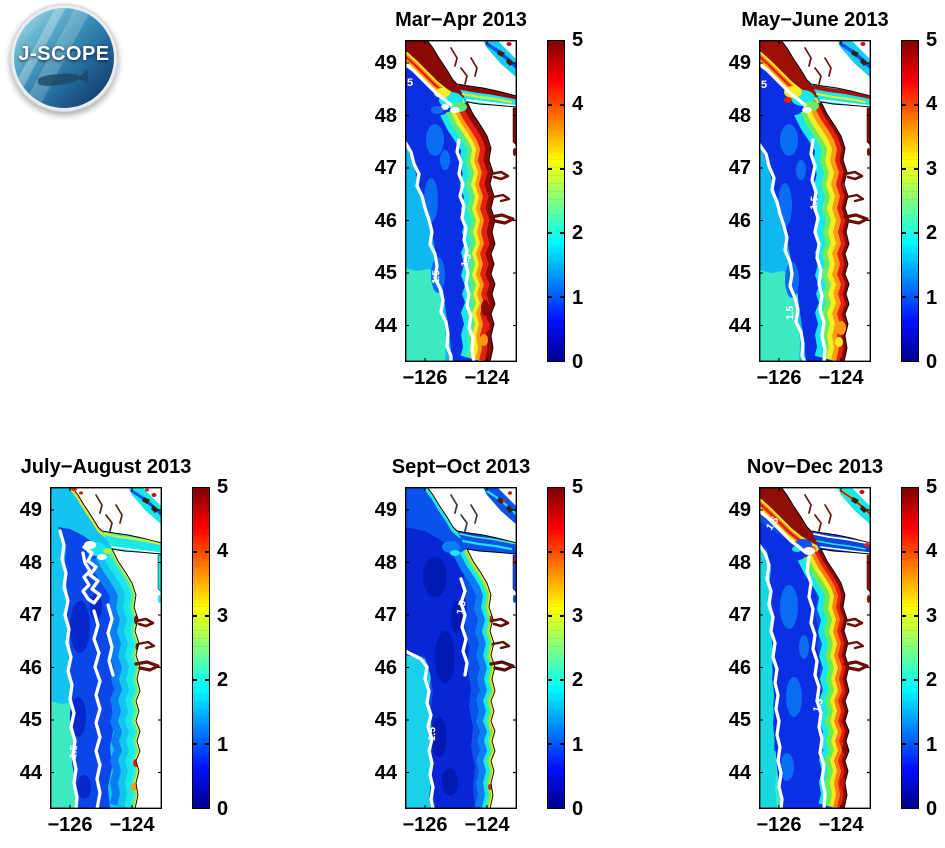 This screenshot has width=945, height=848. I want to click on panel-title: Sept−Oct 2013, so click(461, 467).